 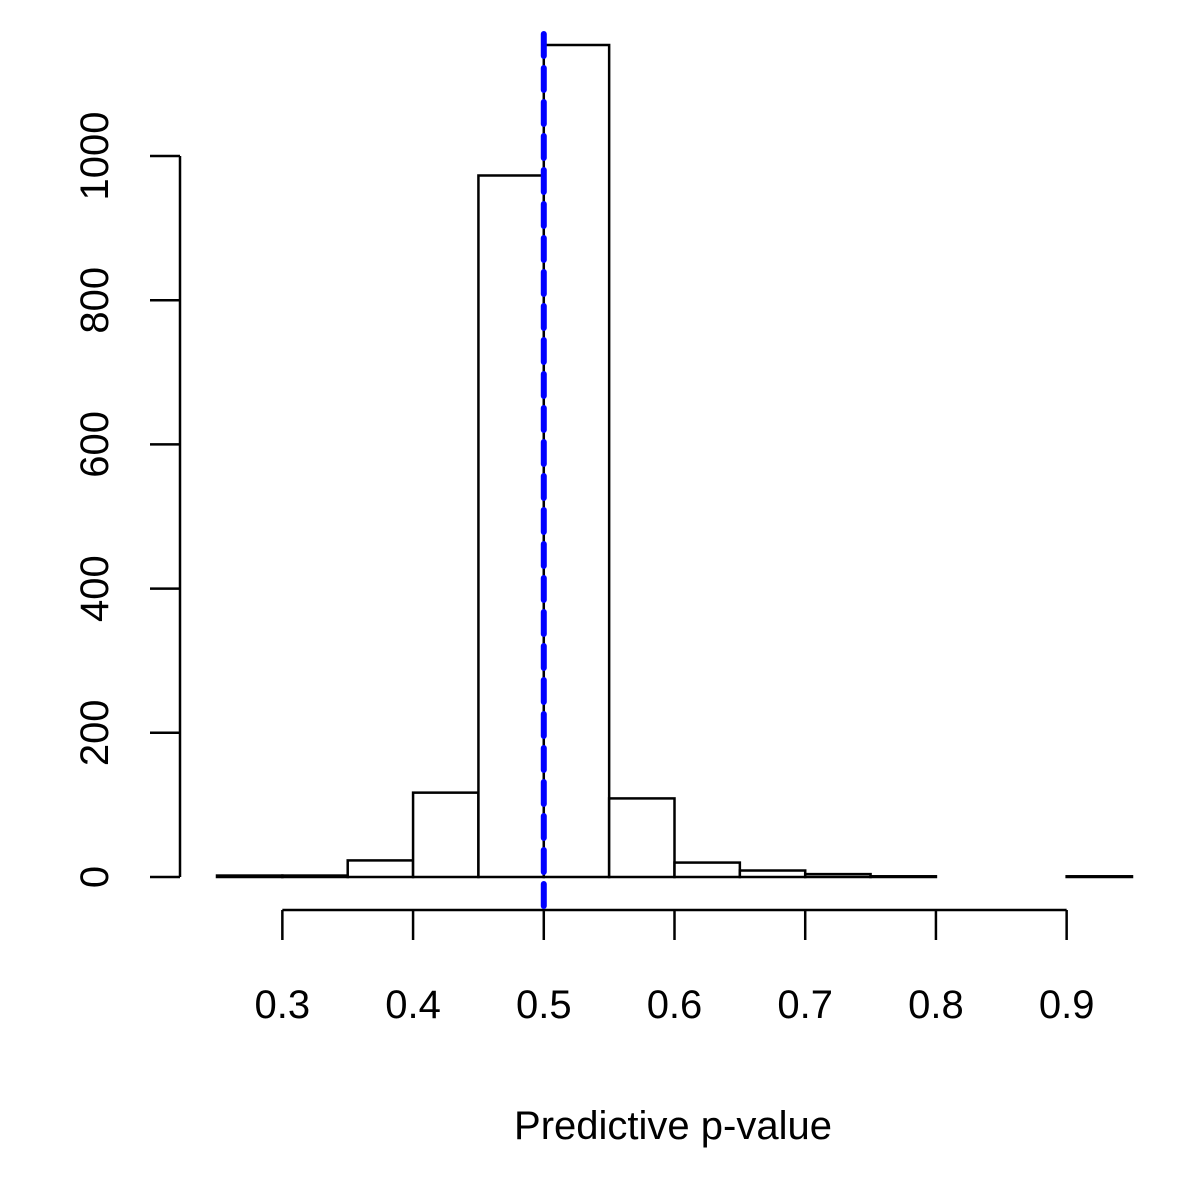 I want to click on x-axis: 0.3 0.4 0.5 0.6 0.7 0.8 0.9, so click(x=675, y=967).